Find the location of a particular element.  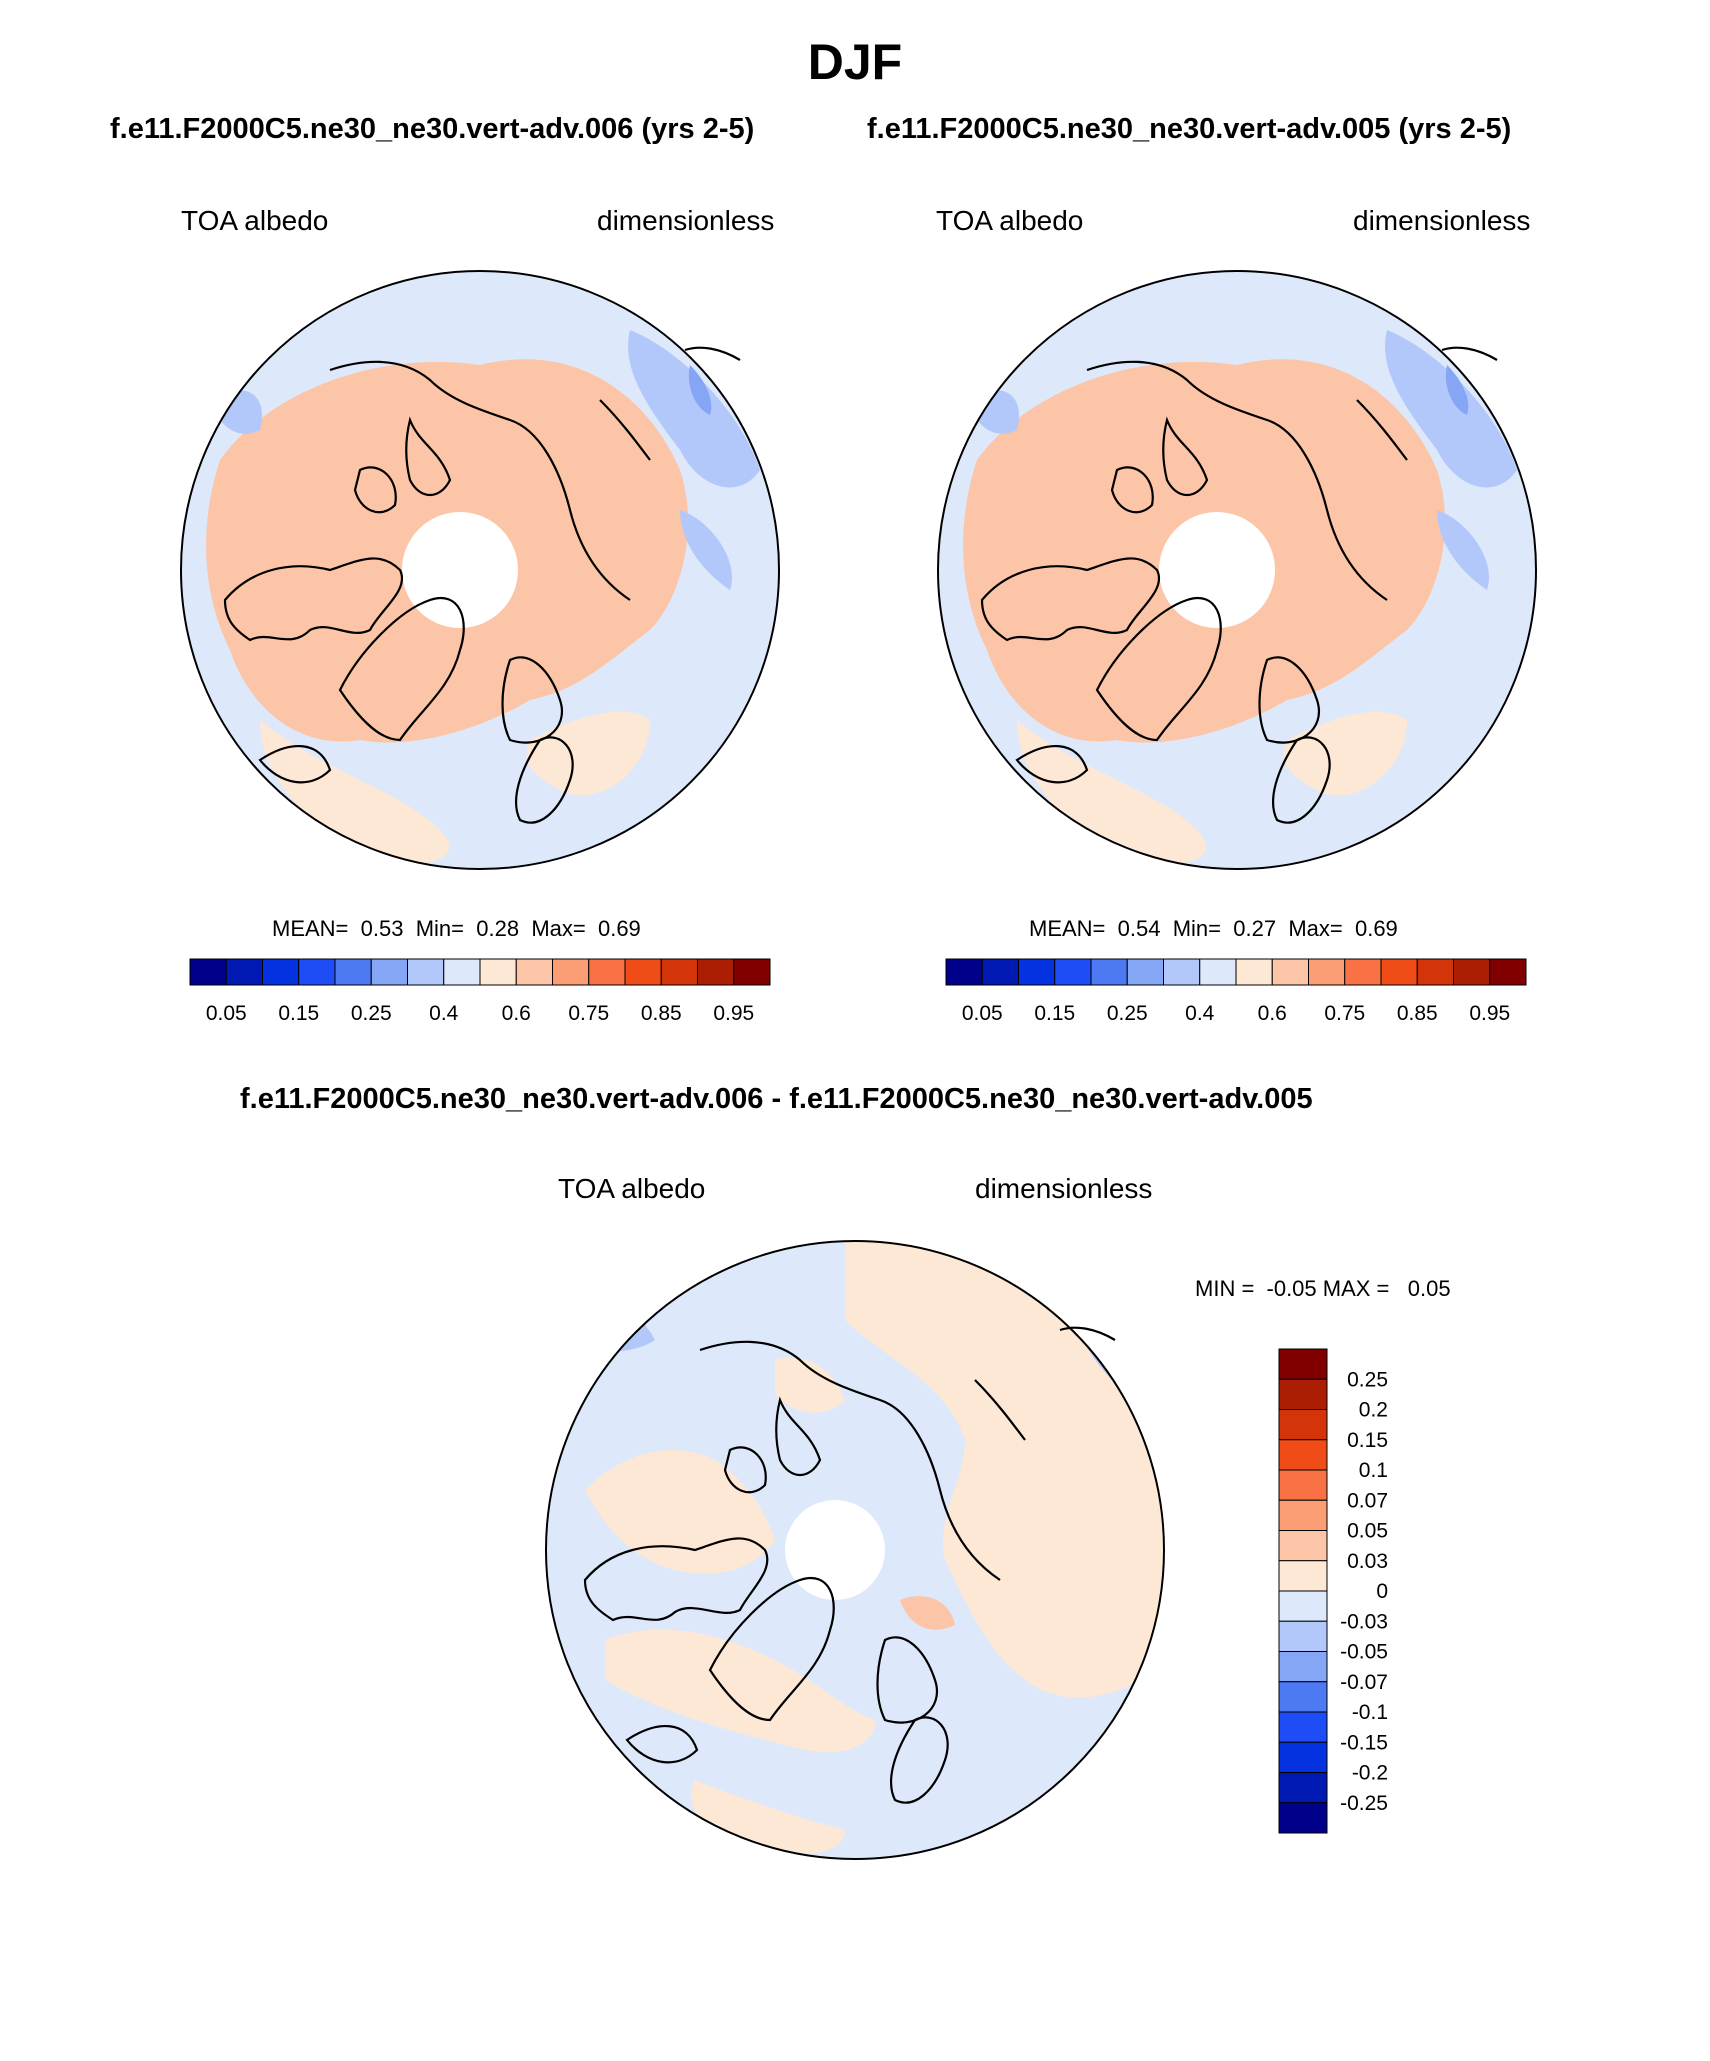

colorbar-tick-label: 0.95 is located at coordinates (733, 1013).